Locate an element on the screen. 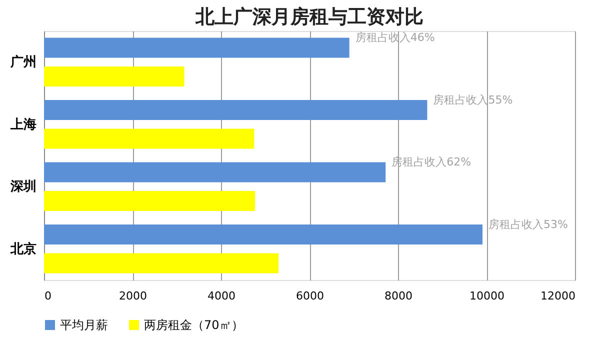 This screenshot has height=339, width=600. x-tick-label: 2000 is located at coordinates (133, 296).